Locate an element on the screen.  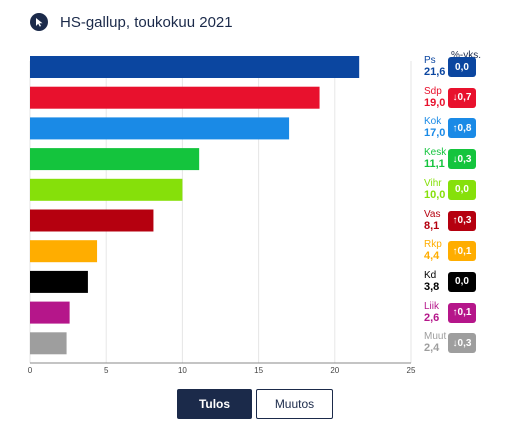
tulos-button: Tulos is located at coordinates (214, 404).